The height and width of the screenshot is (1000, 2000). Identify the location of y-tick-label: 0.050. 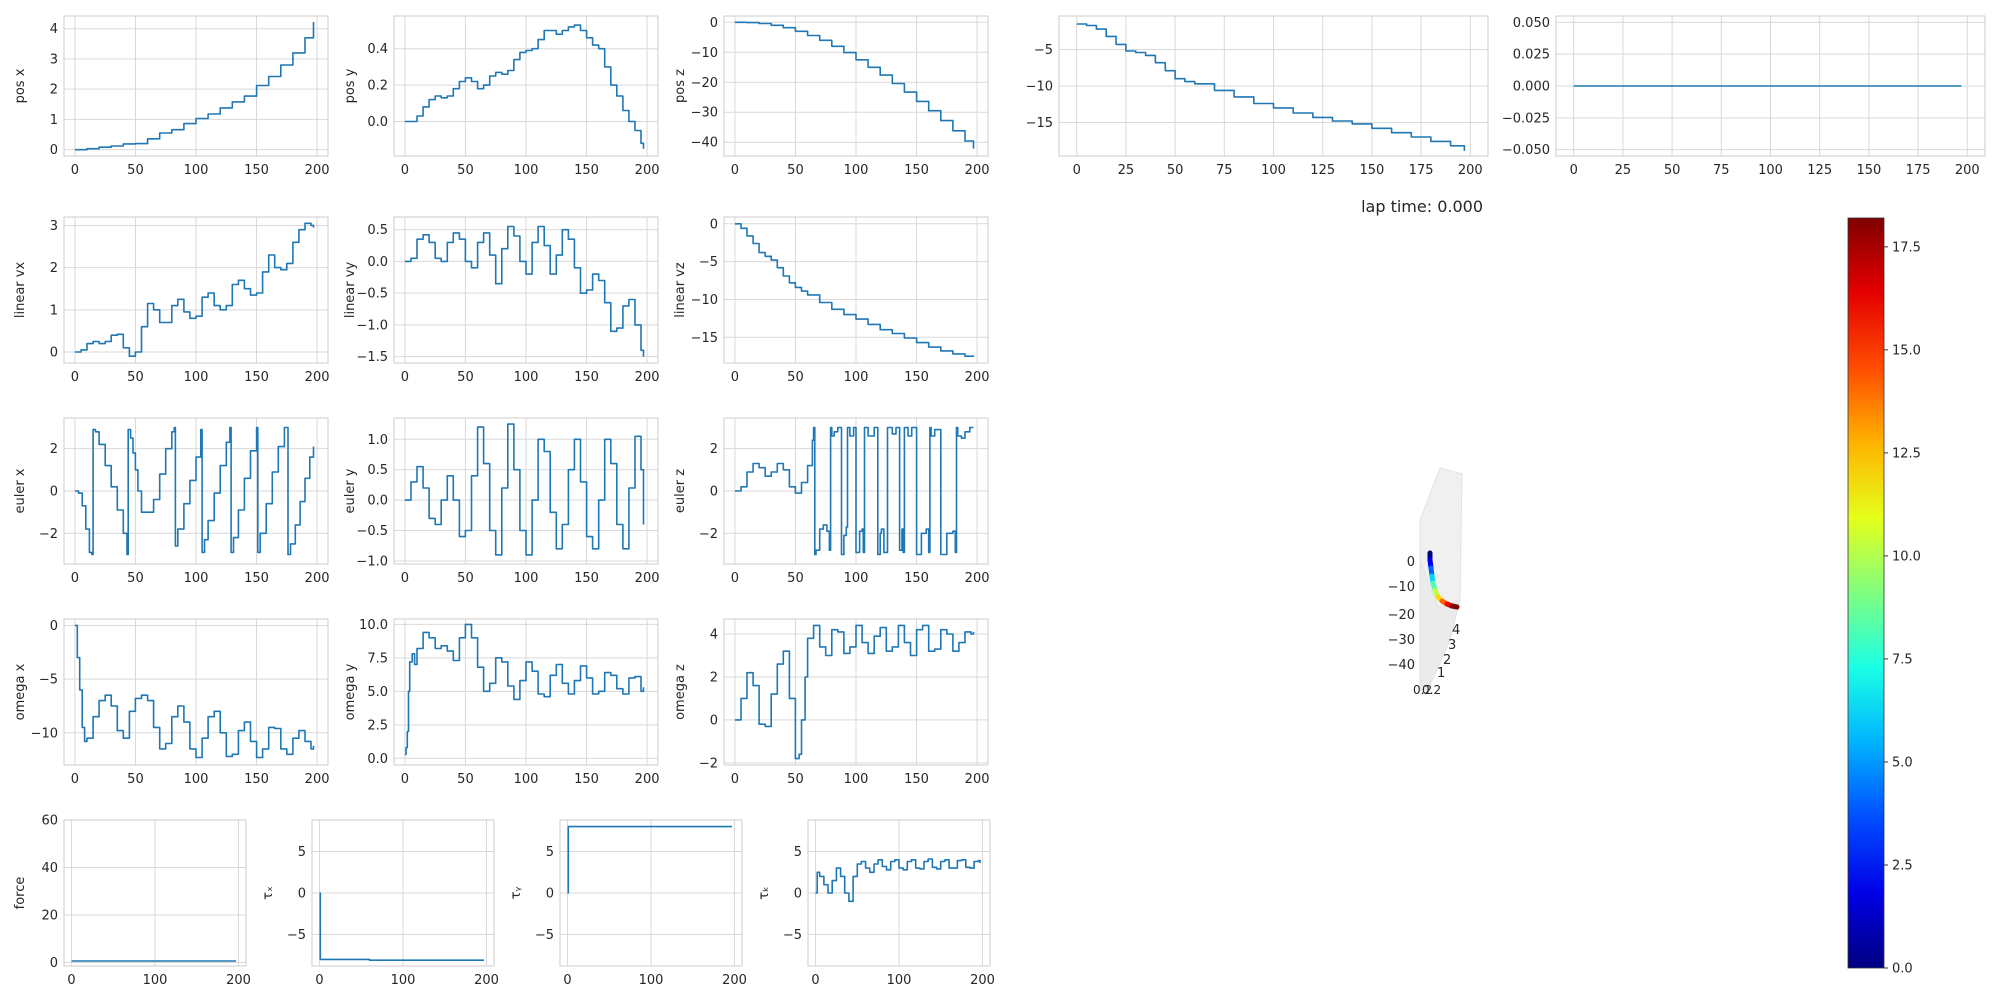
(1531, 23).